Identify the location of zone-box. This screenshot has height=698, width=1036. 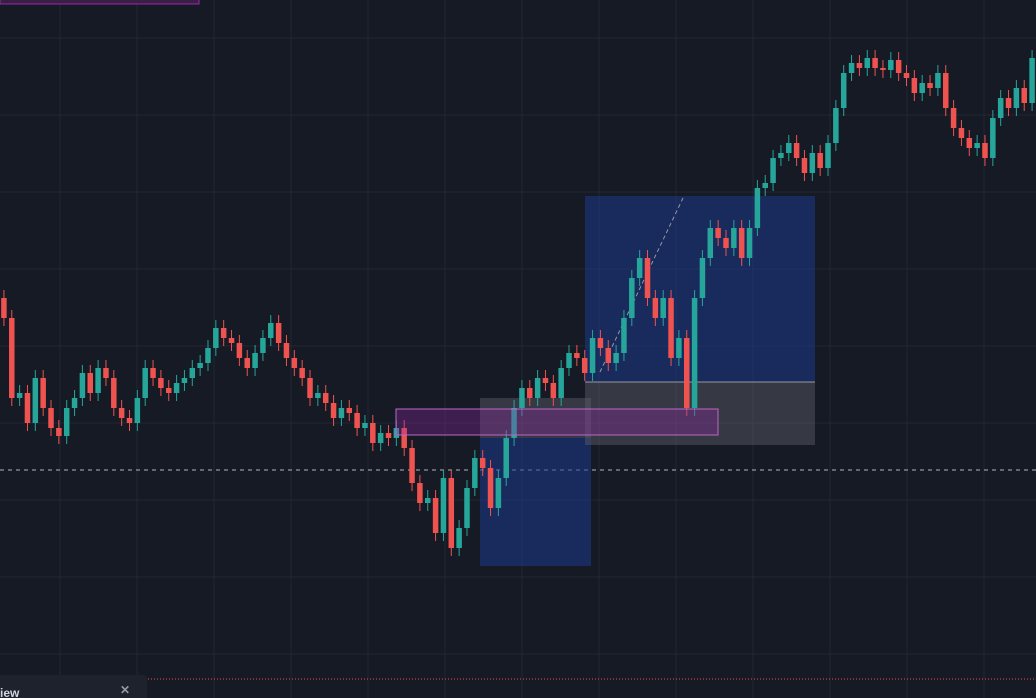
(557, 422).